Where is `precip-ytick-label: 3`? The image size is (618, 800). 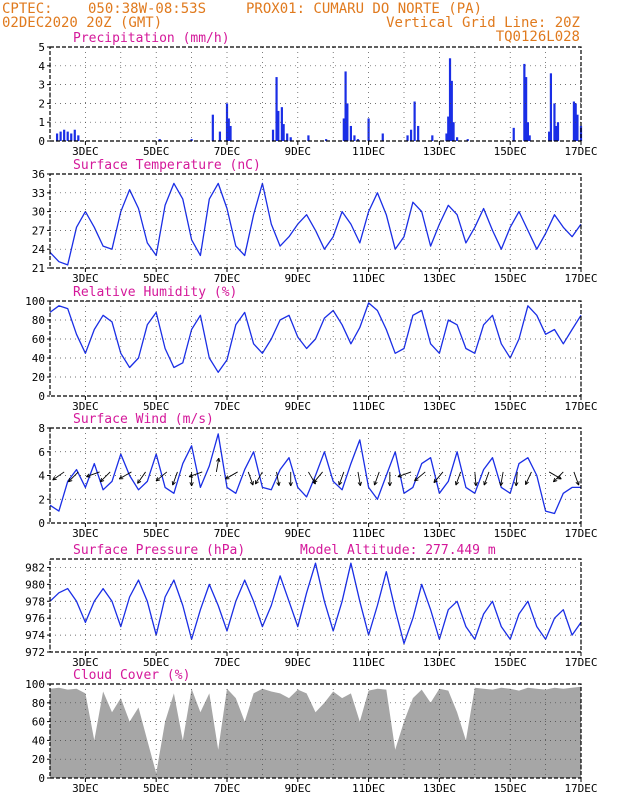 precip-ytick-label: 3 is located at coordinates (41, 85).